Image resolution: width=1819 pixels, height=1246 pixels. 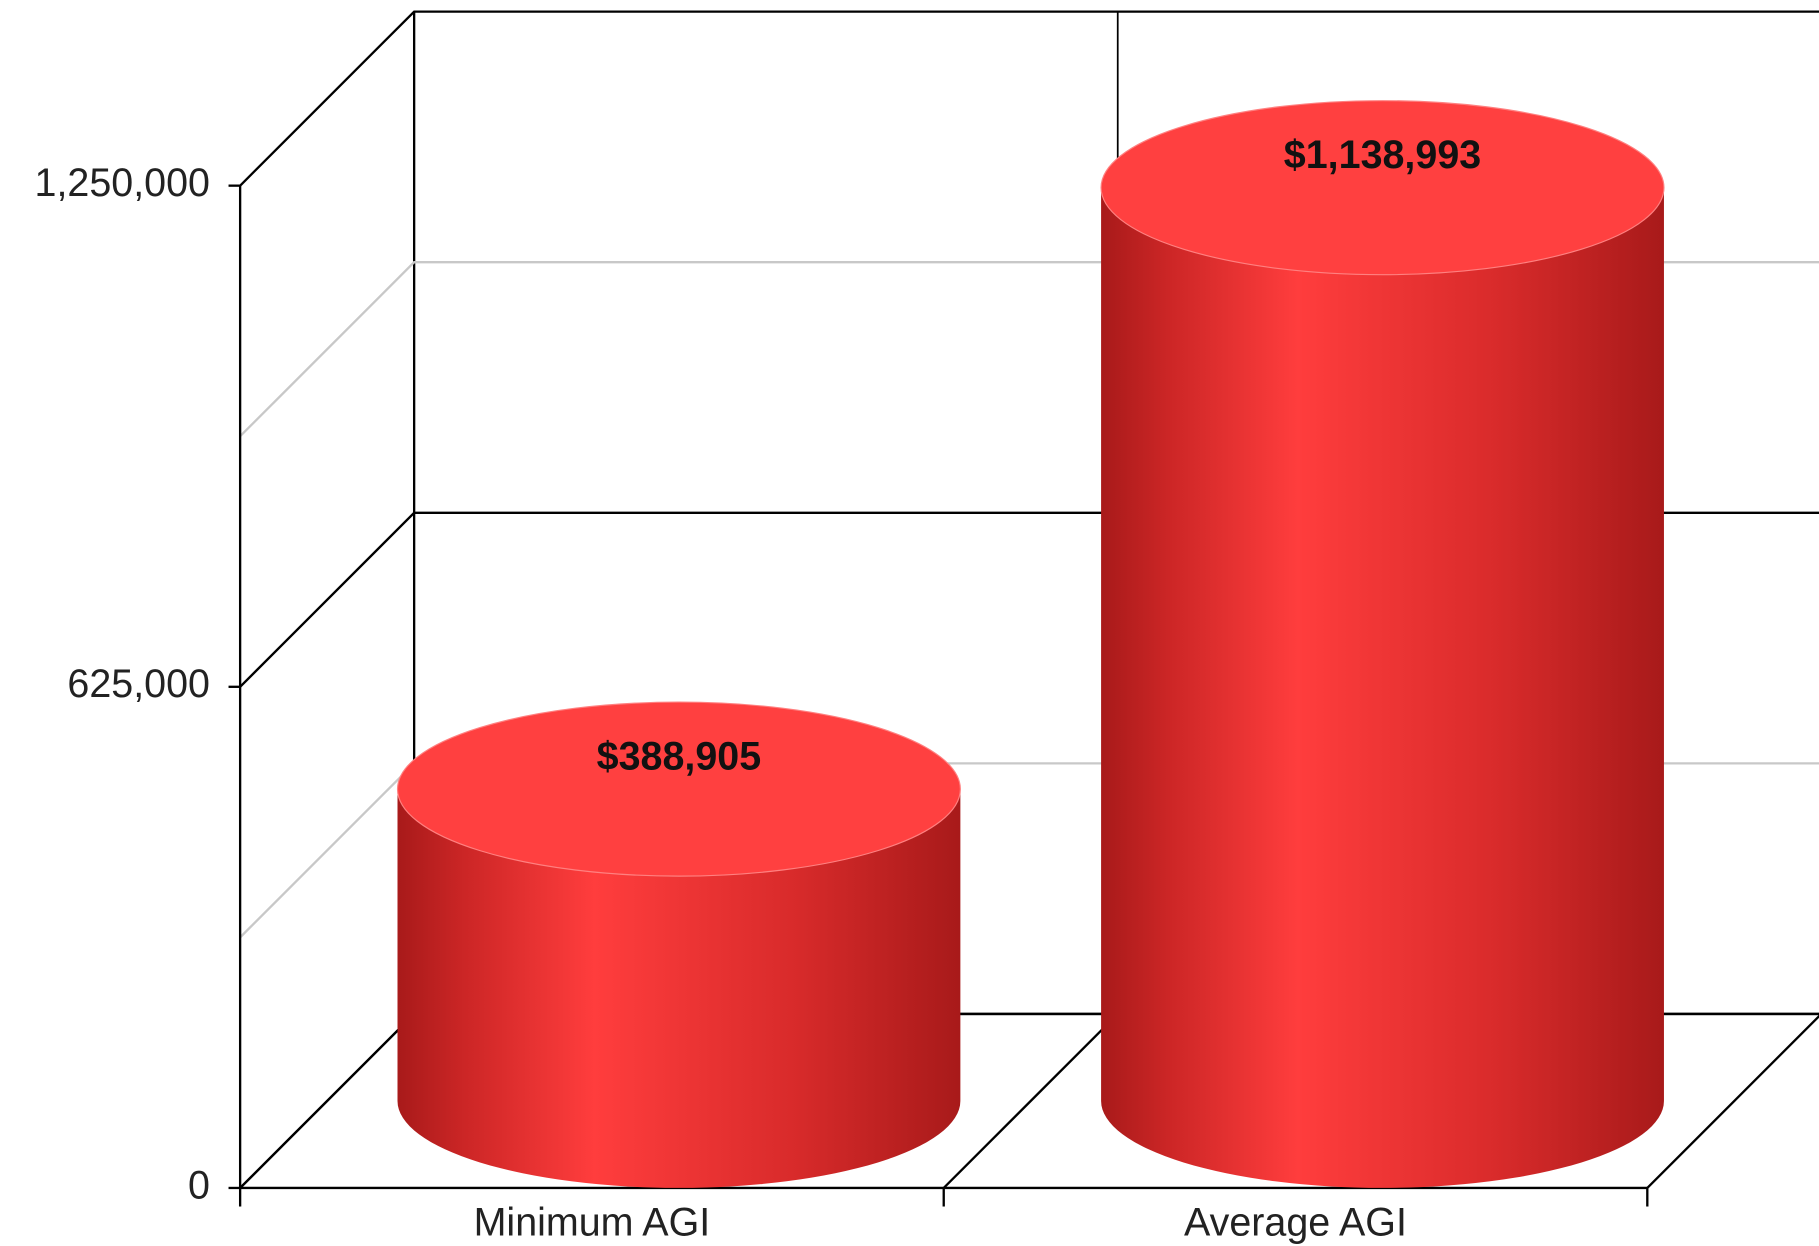 What do you see at coordinates (1295, 1223) in the screenshot?
I see `x-tick-label: Average AGI` at bounding box center [1295, 1223].